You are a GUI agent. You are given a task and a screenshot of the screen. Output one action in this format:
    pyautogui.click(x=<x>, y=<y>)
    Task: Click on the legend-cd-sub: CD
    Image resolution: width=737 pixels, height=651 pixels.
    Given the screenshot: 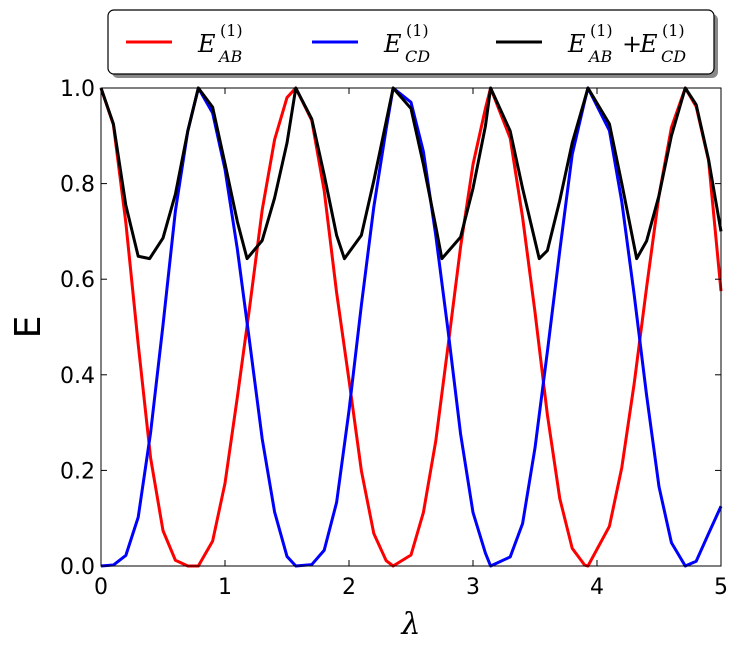 What is the action you would take?
    pyautogui.click(x=417, y=56)
    